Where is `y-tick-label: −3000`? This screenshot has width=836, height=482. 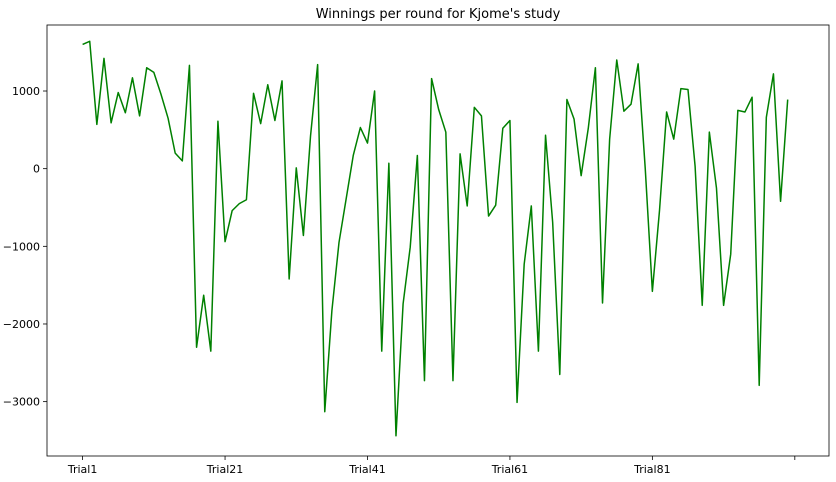
y-tick-label: −3000 is located at coordinates (21, 402).